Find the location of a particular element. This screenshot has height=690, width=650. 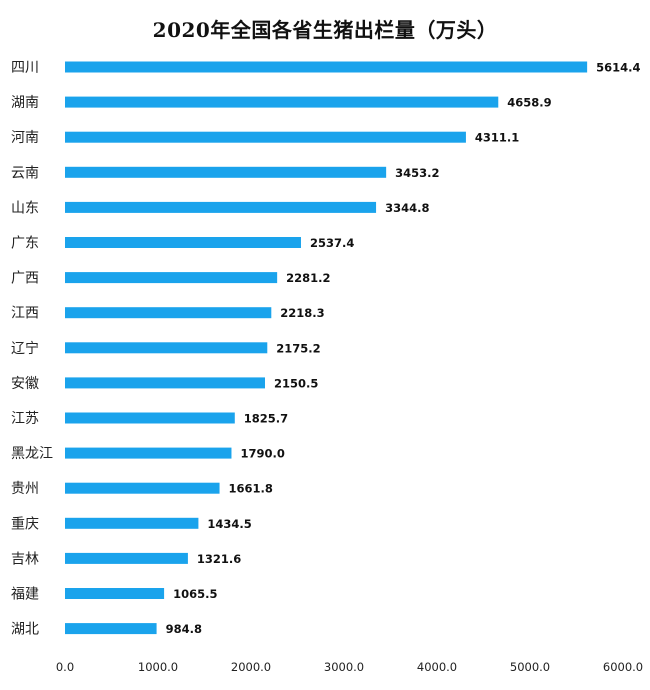

value-label: 3453.2 is located at coordinates (417, 173).